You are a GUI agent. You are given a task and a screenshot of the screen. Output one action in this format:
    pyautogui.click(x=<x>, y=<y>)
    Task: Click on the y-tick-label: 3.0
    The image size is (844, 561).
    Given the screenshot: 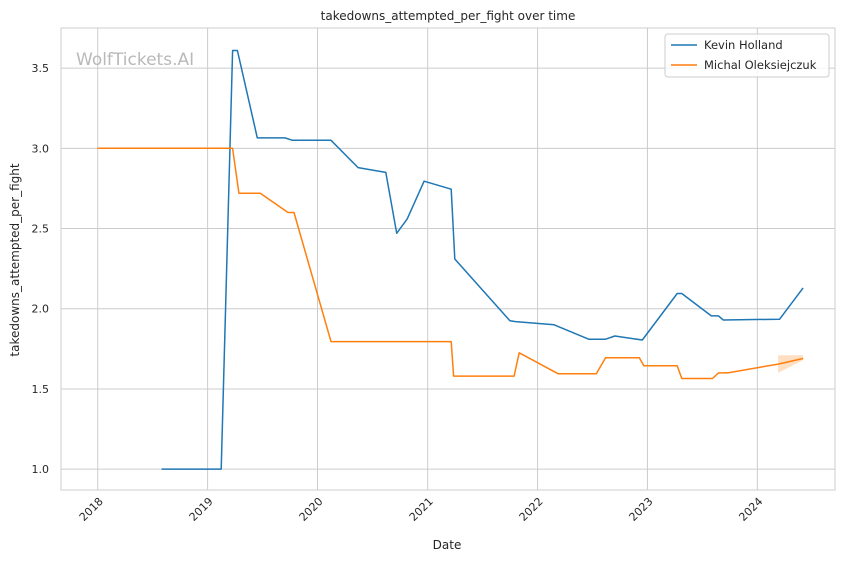 What is the action you would take?
    pyautogui.click(x=41, y=148)
    